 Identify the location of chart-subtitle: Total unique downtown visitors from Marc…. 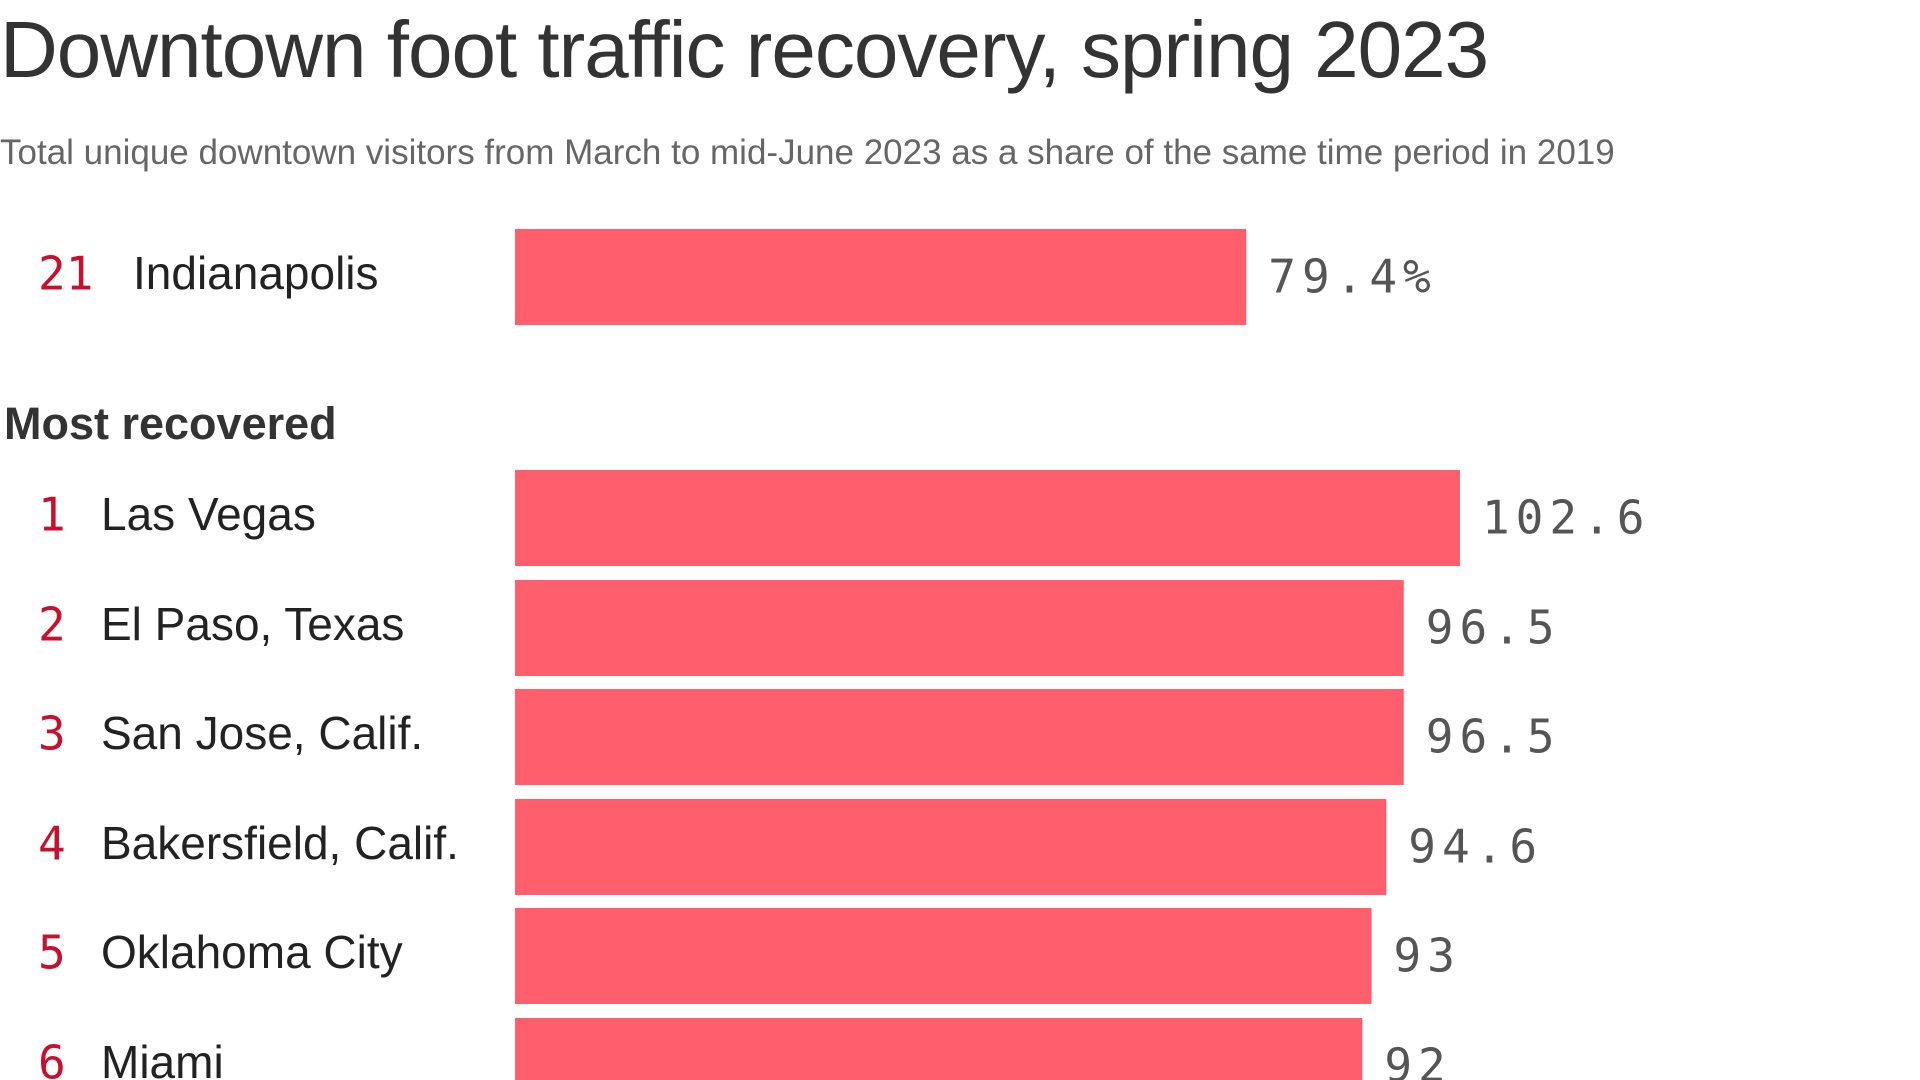
(807, 152).